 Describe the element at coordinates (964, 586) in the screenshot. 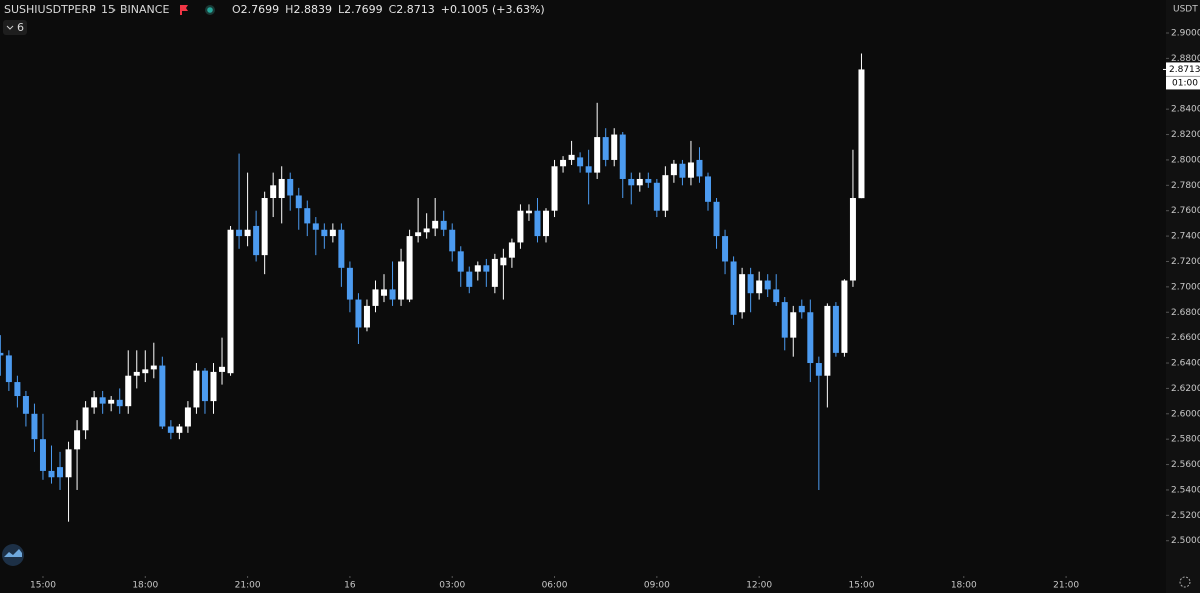

I see `x-tick-label: 18:00` at that location.